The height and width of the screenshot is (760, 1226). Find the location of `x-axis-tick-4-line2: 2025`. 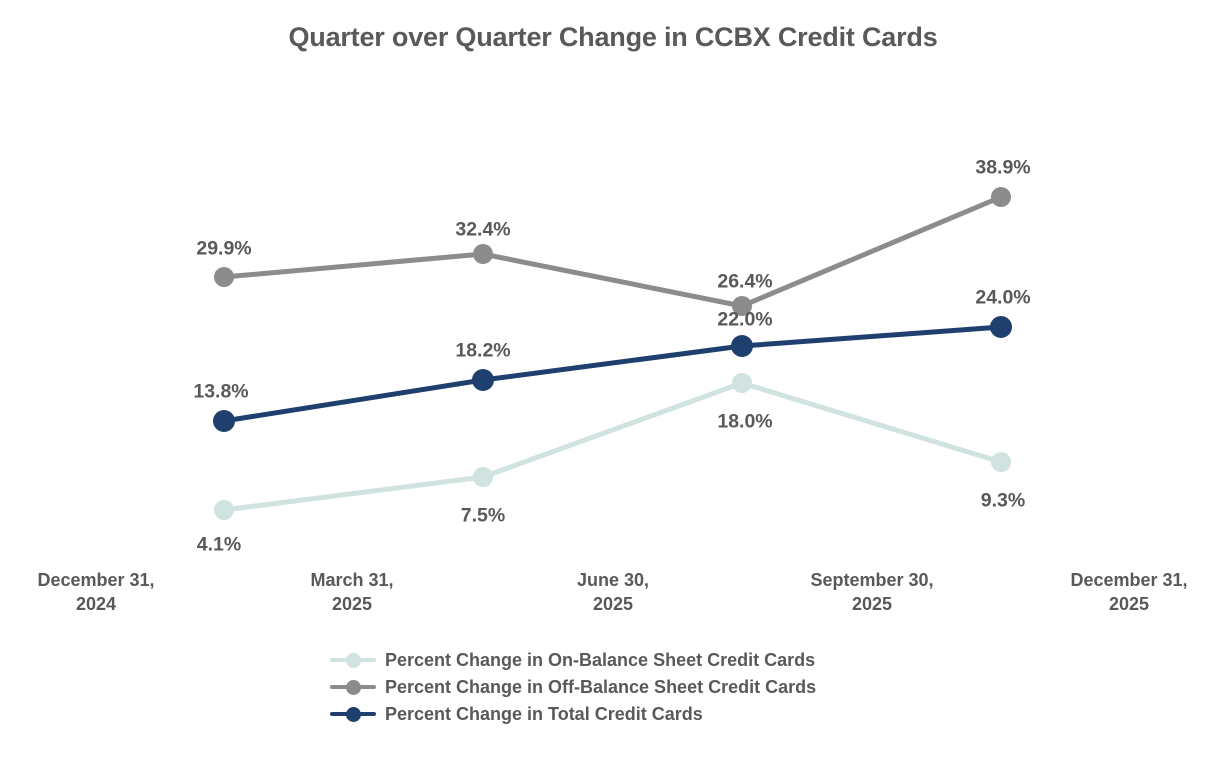

x-axis-tick-4-line2: 2025 is located at coordinates (1129, 604).